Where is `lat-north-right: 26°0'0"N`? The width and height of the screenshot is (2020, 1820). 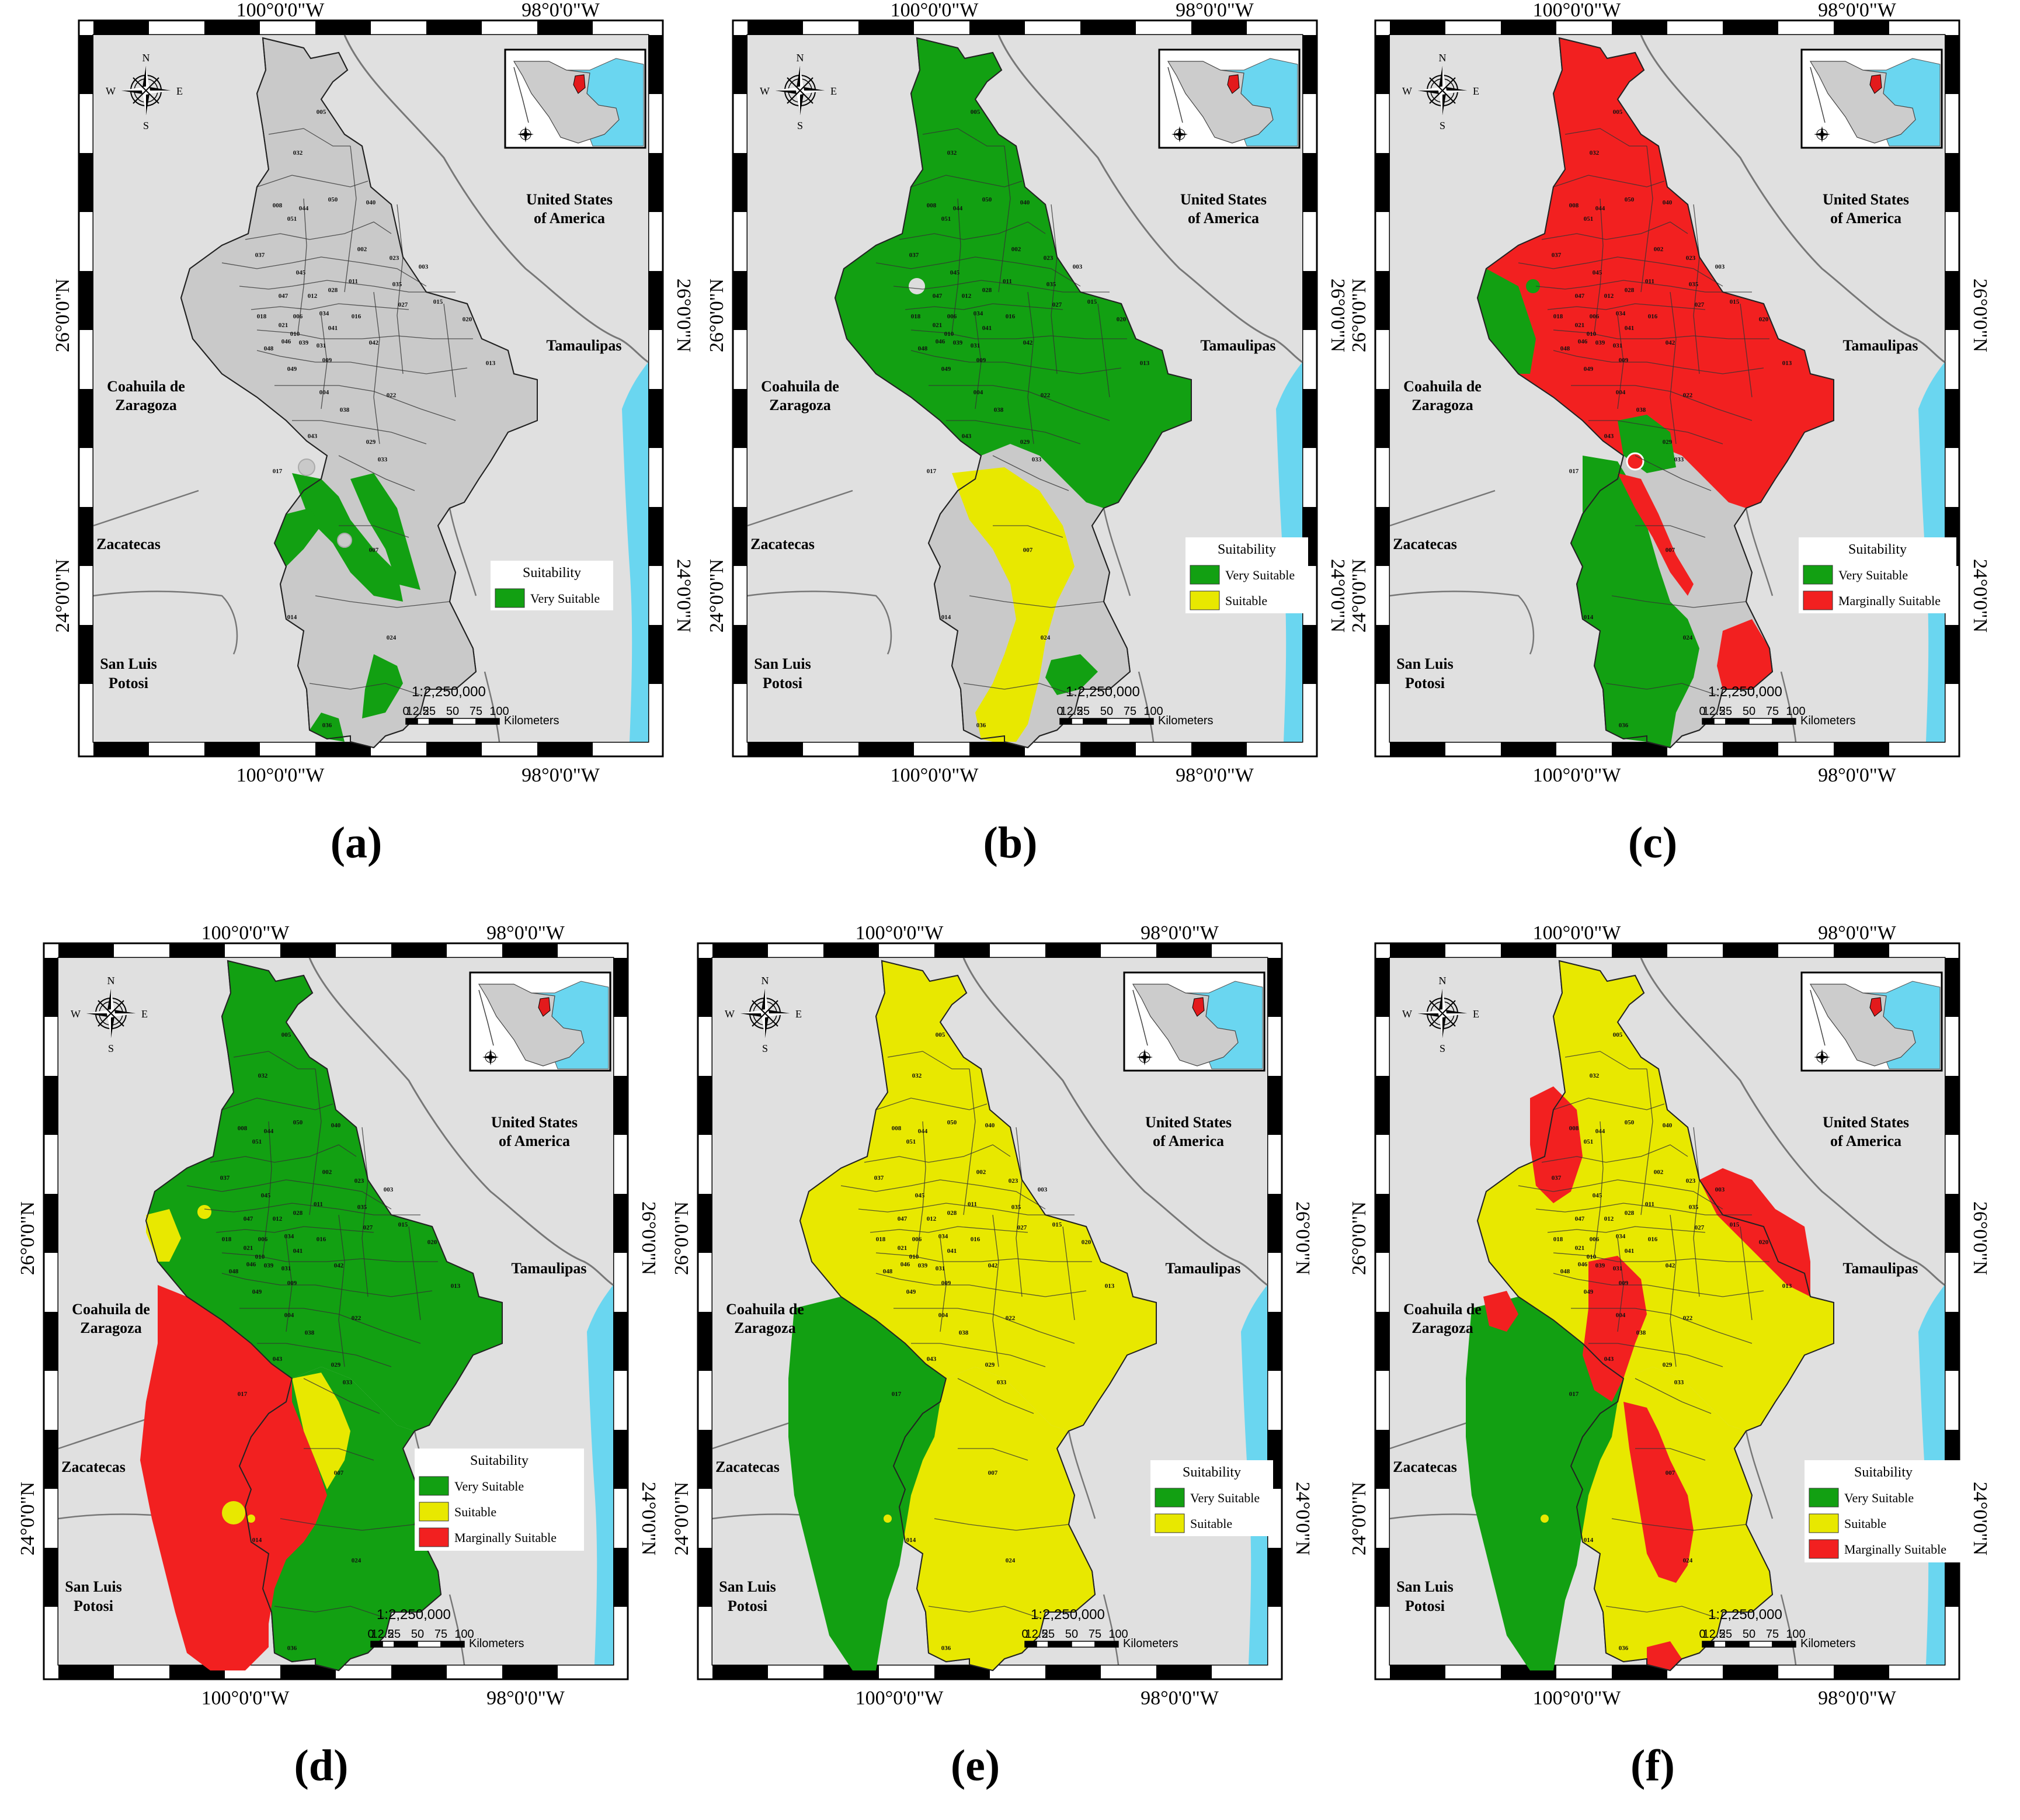 lat-north-right: 26°0'0"N is located at coordinates (1980, 1238).